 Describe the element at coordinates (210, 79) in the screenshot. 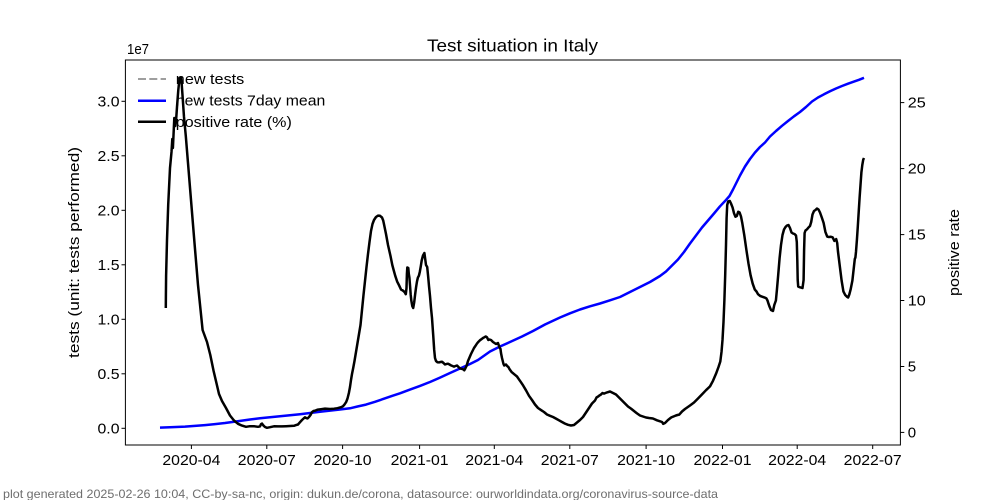

I see `svg-text: new tests` at that location.